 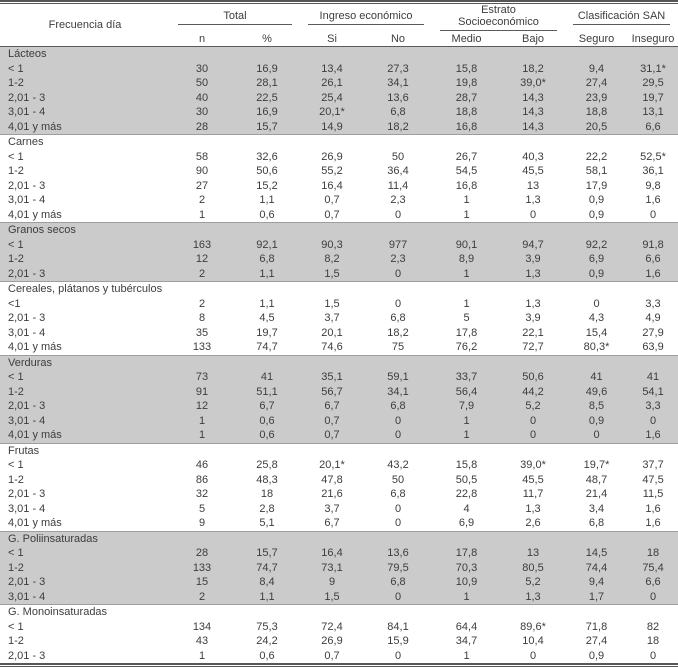 I want to click on section-row: Carnes, so click(x=339, y=142).